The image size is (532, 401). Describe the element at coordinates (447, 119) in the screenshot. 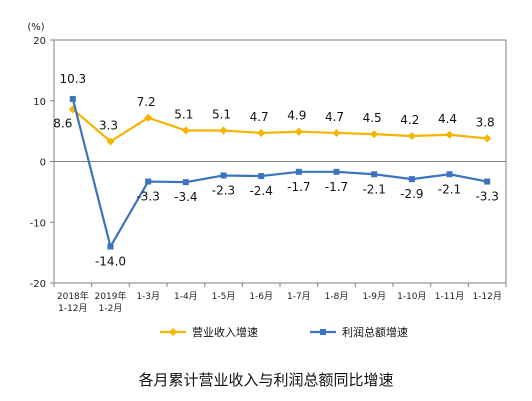

I see `revenue-growth-data-label: 4.4` at that location.